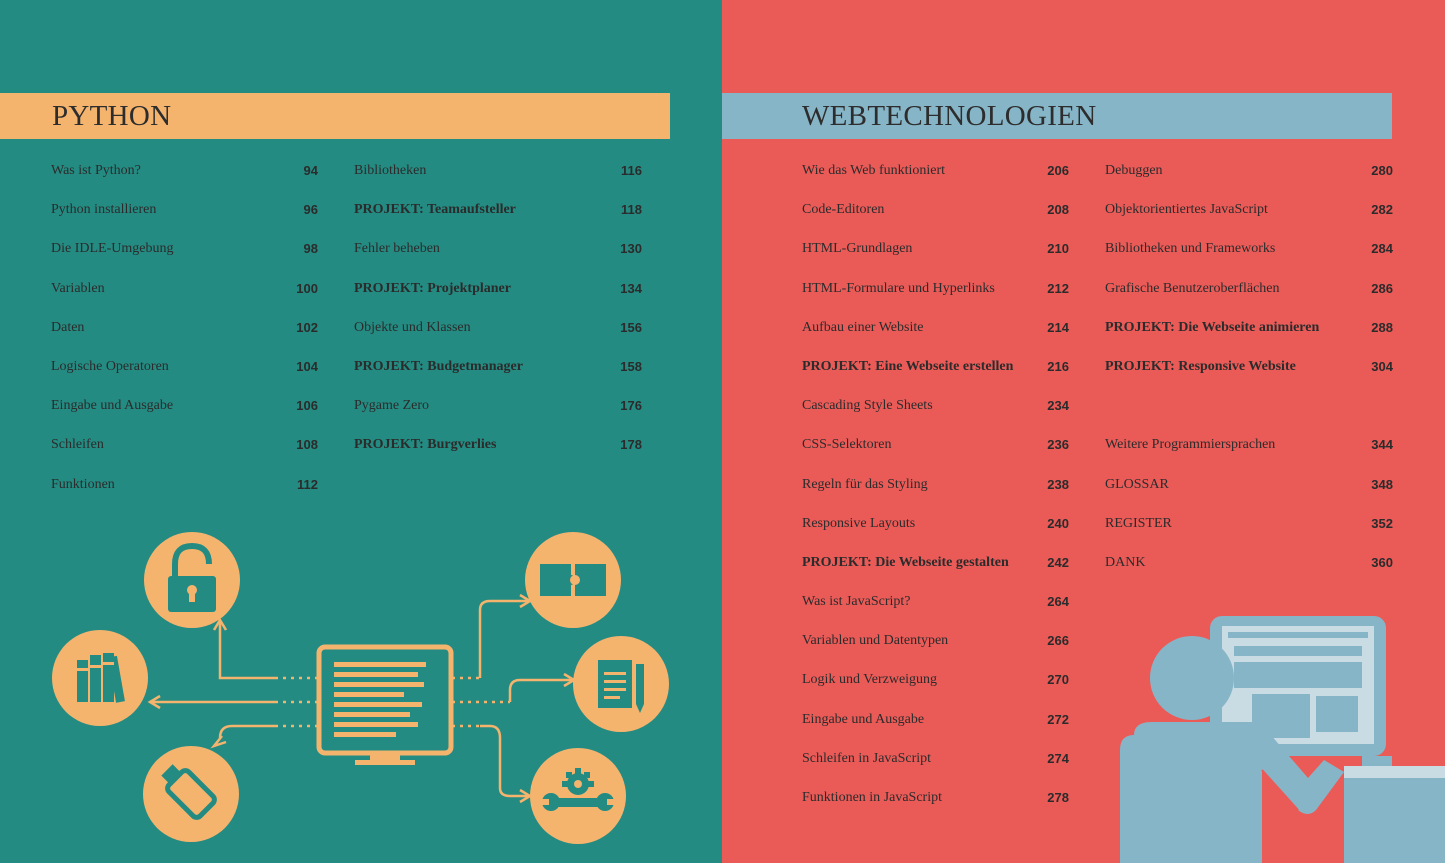 The height and width of the screenshot is (863, 1445). What do you see at coordinates (874, 170) in the screenshot?
I see `toc-entry-title: Wie das Web funktioniert` at bounding box center [874, 170].